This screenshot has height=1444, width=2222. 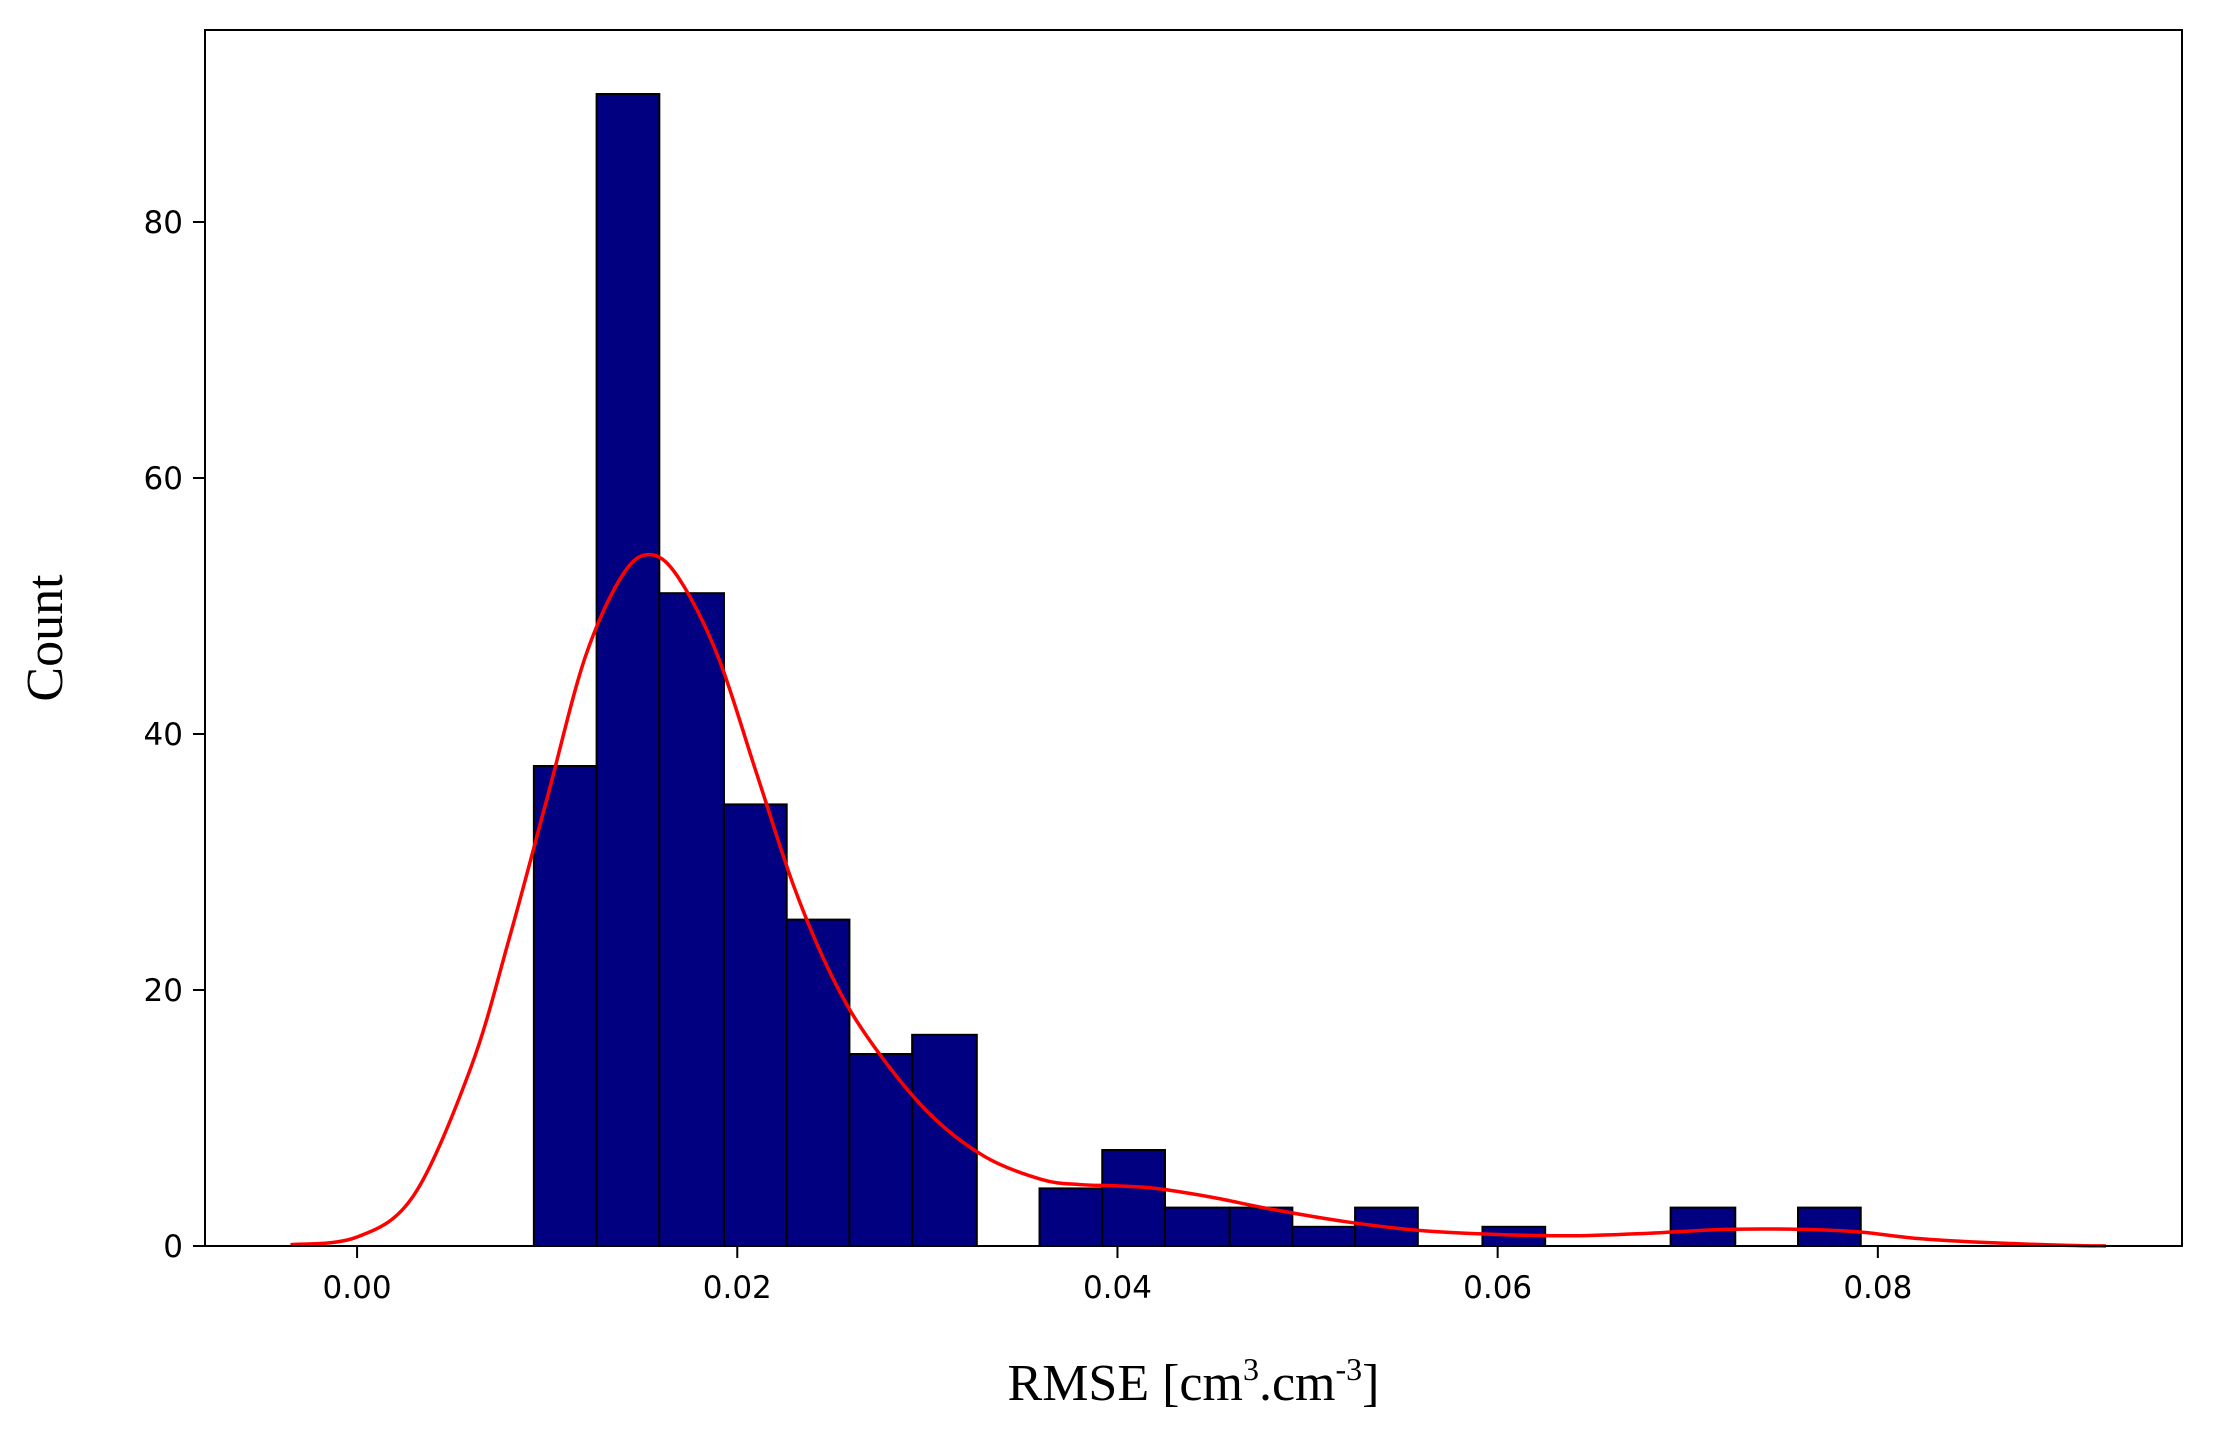 What do you see at coordinates (1251, 1369) in the screenshot?
I see `x-axis-title-sup1: 3` at bounding box center [1251, 1369].